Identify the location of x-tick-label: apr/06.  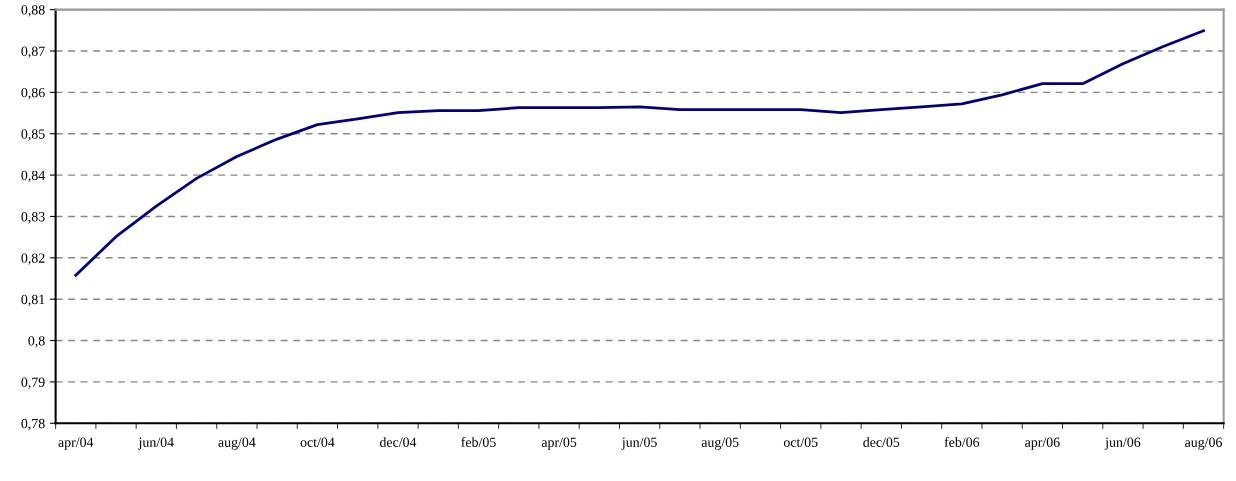
(1042, 443).